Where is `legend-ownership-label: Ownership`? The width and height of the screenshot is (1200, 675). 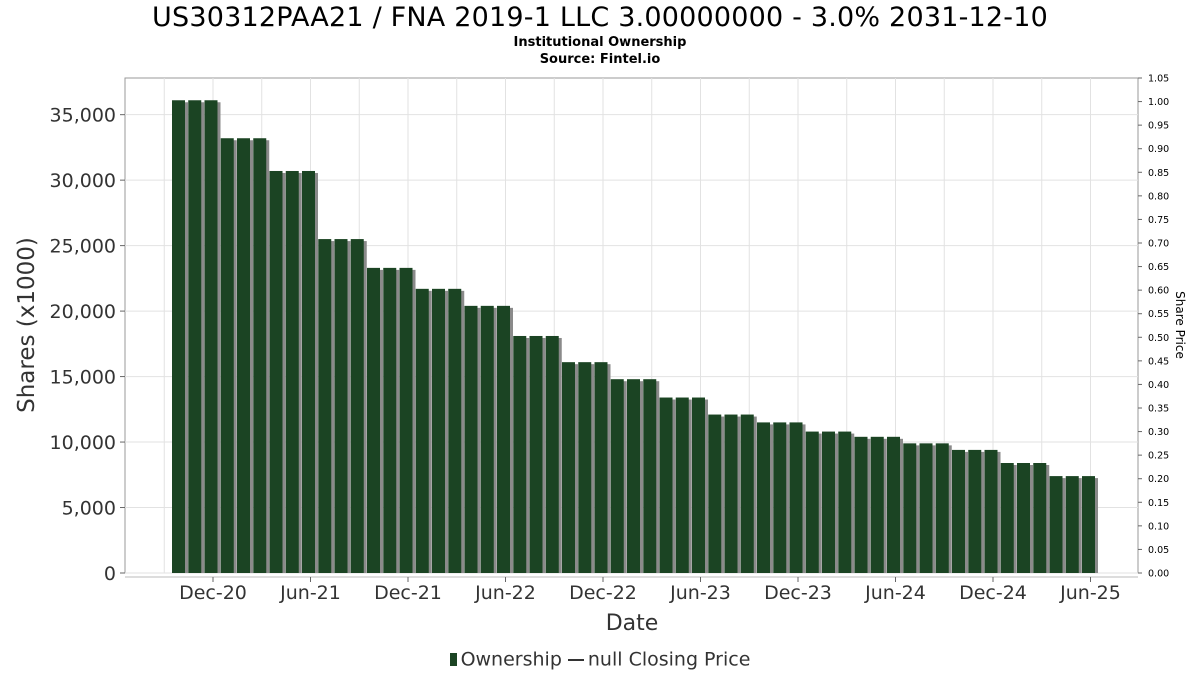 legend-ownership-label: Ownership is located at coordinates (511, 659).